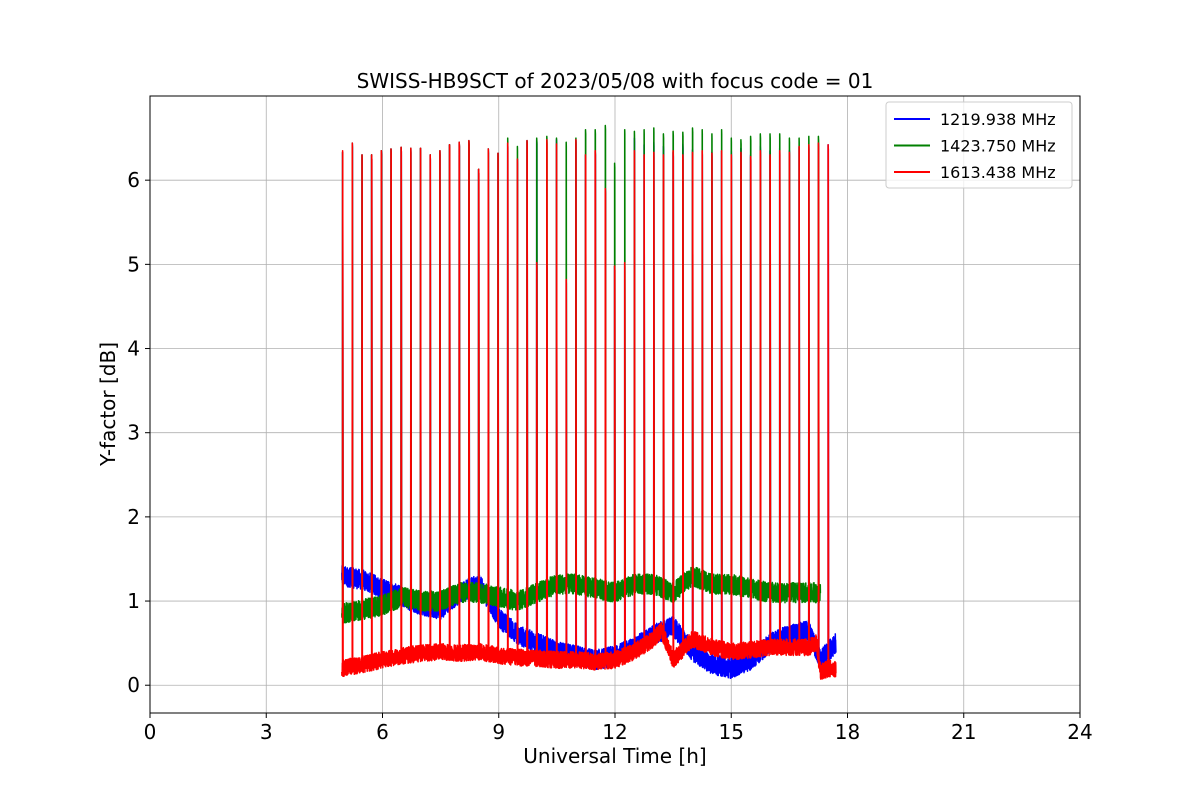  Describe the element at coordinates (731, 732) in the screenshot. I see `x-tick-label: 15` at that location.